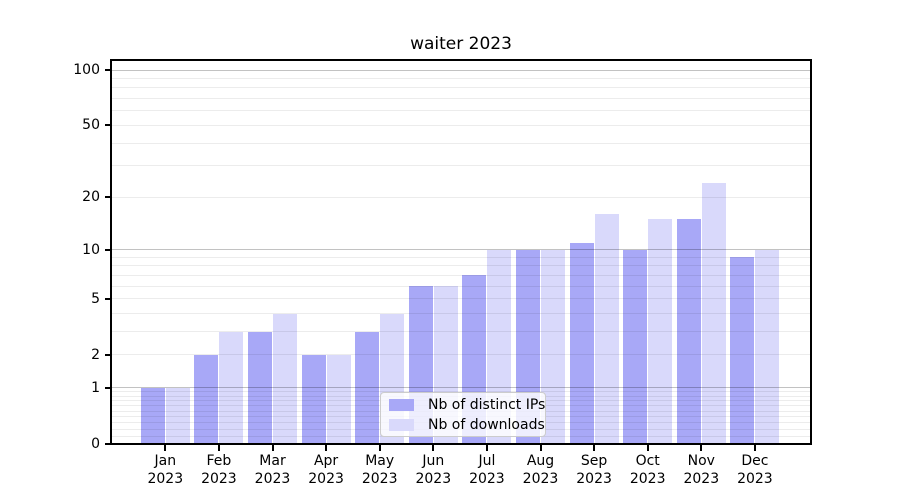 The image size is (900, 500). Describe the element at coordinates (95, 298) in the screenshot. I see `y-tick-label: 5` at that location.